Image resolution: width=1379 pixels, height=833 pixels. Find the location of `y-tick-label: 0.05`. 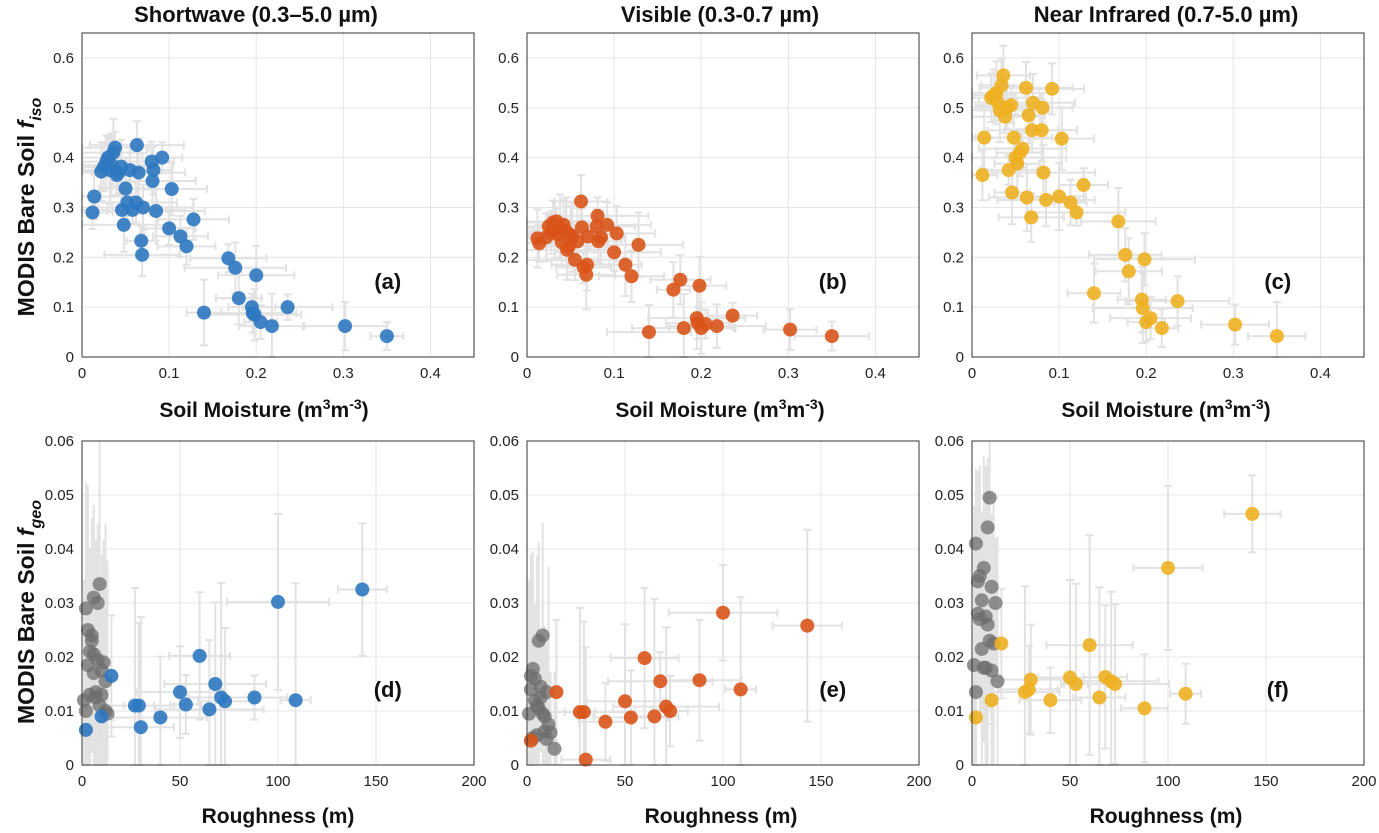

y-tick-label: 0.05 is located at coordinates (504, 495).